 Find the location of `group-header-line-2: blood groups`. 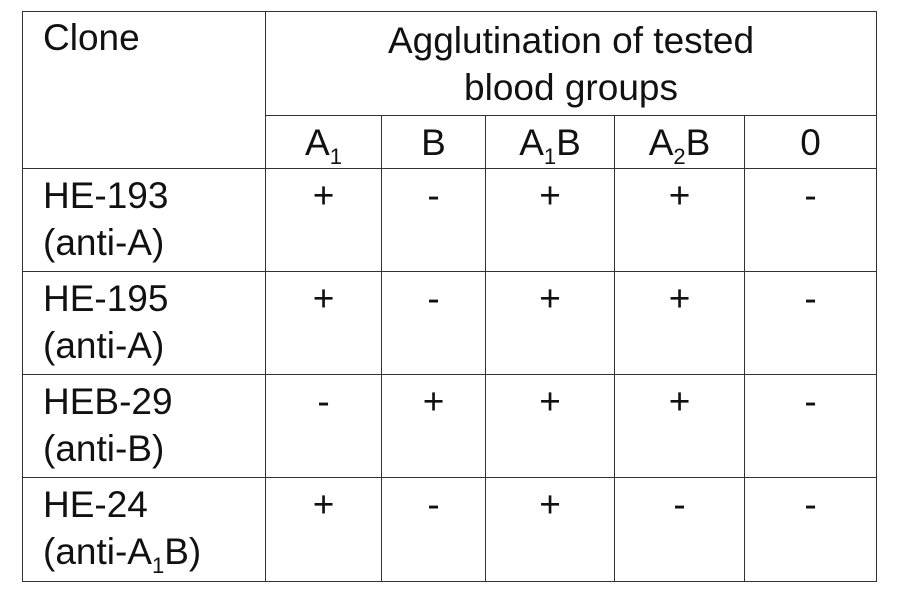

group-header-line-2: blood groups is located at coordinates (571, 87).